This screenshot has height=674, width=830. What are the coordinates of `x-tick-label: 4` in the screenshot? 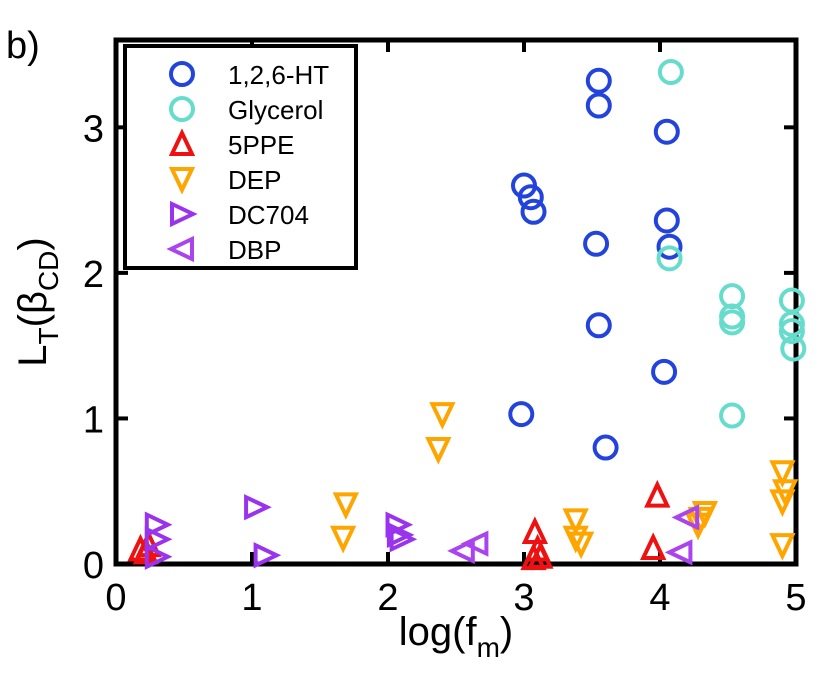 It's located at (659, 598).